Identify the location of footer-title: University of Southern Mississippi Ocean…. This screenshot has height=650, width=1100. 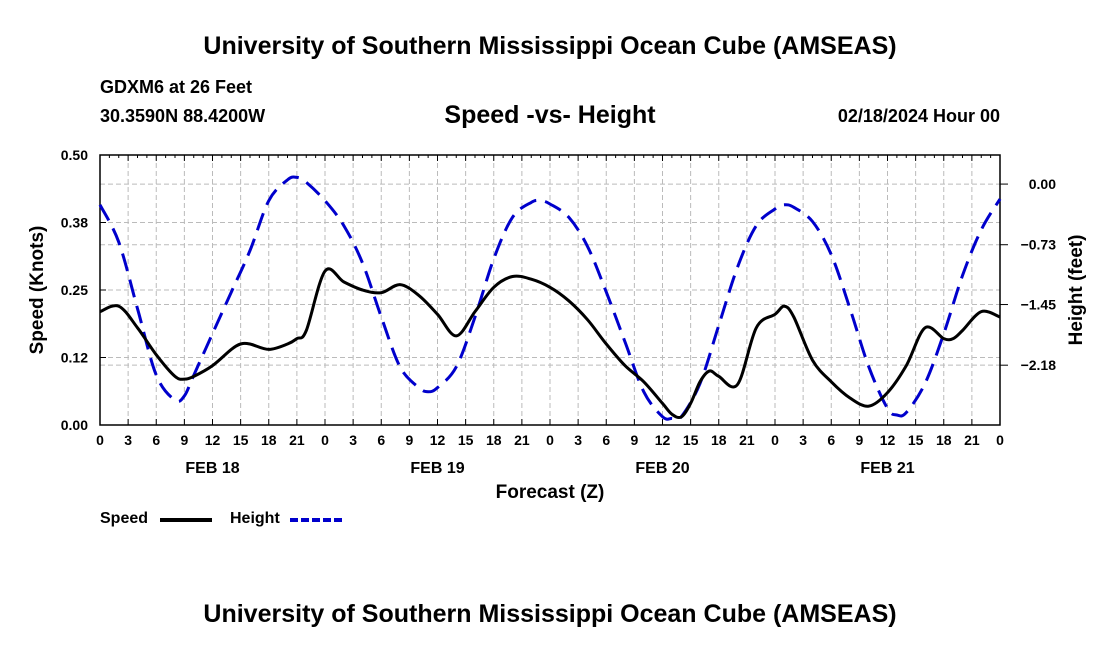
(550, 614).